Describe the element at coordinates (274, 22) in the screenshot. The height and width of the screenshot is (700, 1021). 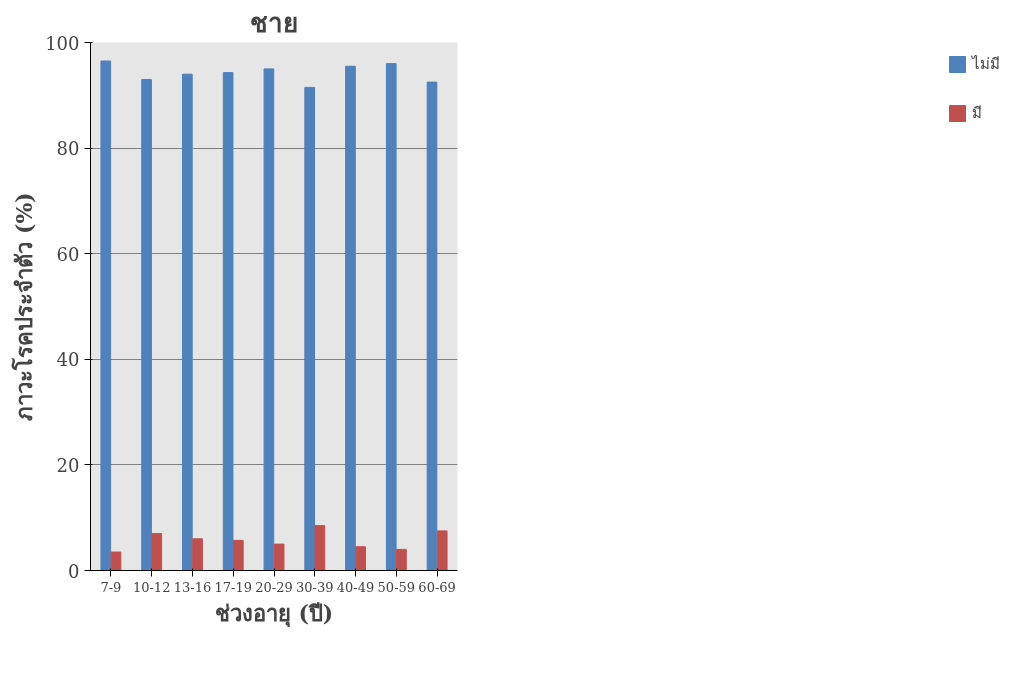
I see `chart-title: ชาย` at that location.